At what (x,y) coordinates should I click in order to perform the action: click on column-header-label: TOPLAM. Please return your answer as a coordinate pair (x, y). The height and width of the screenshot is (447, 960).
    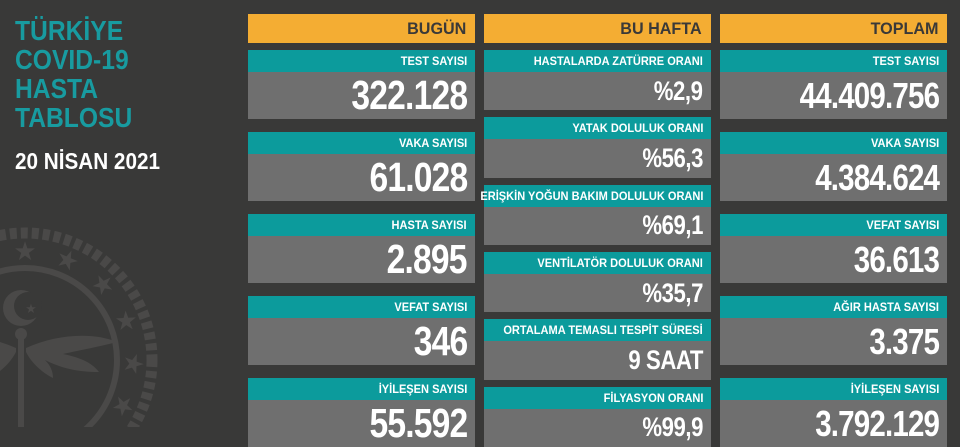
    Looking at the image, I should click on (904, 28).